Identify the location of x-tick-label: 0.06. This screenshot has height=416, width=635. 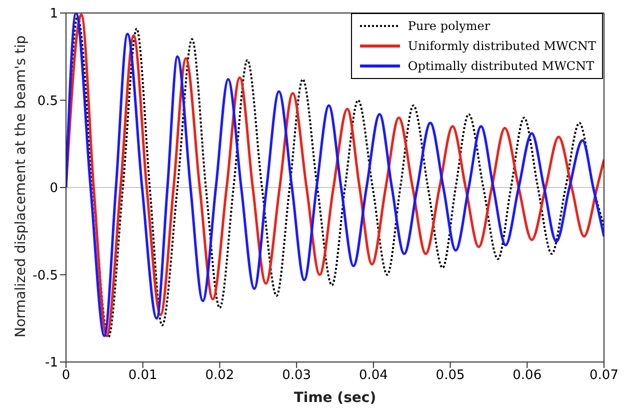
(527, 376).